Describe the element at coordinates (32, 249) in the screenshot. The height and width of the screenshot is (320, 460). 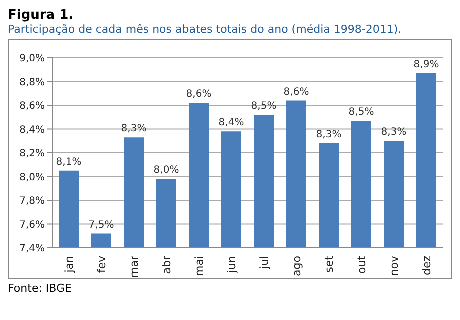
I see `y-tick-label: 7,4%` at that location.